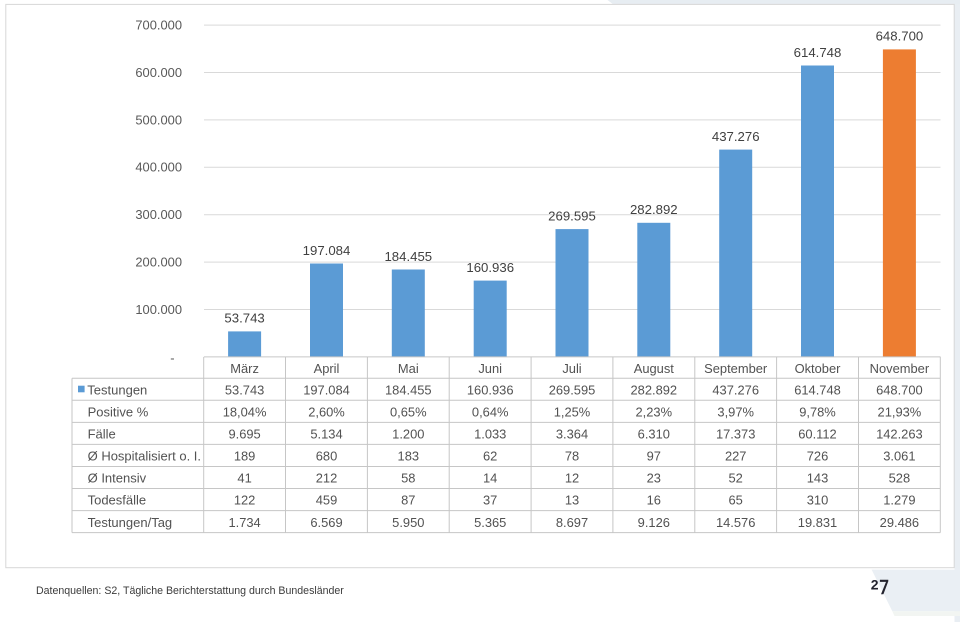 The height and width of the screenshot is (622, 960). What do you see at coordinates (817, 434) in the screenshot?
I see `svg-text: 60.112` at bounding box center [817, 434].